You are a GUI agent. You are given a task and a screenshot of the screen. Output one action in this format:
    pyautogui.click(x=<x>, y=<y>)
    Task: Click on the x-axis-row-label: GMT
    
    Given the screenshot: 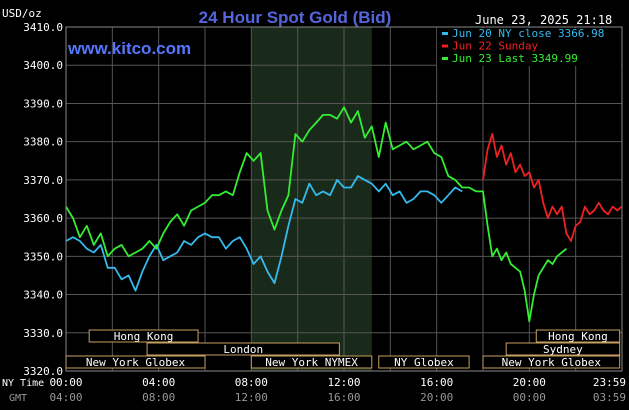 What is the action you would take?
    pyautogui.click(x=18, y=398)
    